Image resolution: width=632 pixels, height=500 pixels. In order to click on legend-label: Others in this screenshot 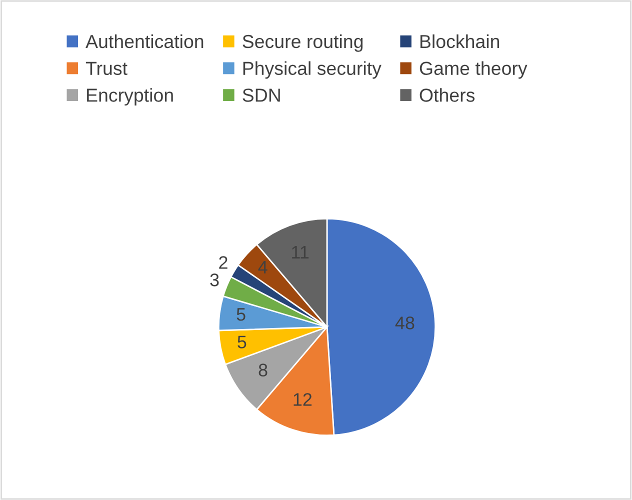, I will do `click(447, 95)`.